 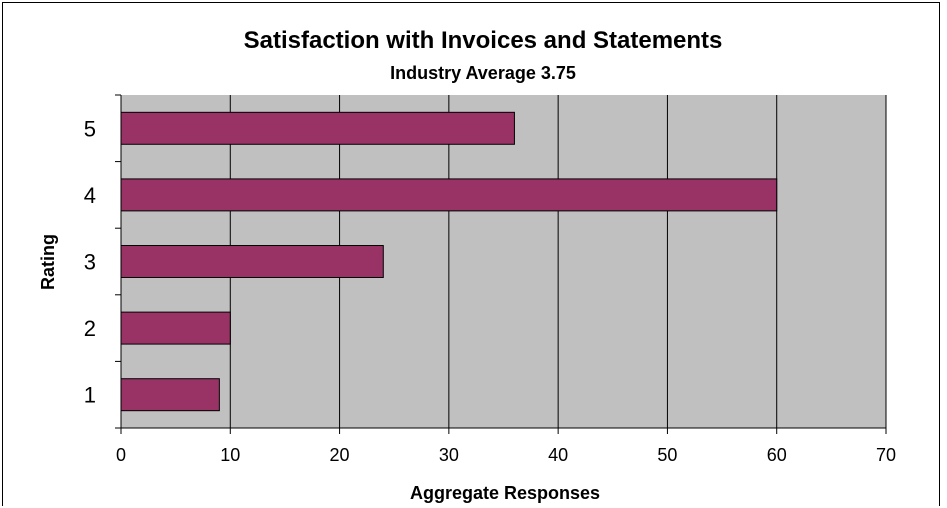 What do you see at coordinates (886, 455) in the screenshot?
I see `x-tick-label: 70` at bounding box center [886, 455].